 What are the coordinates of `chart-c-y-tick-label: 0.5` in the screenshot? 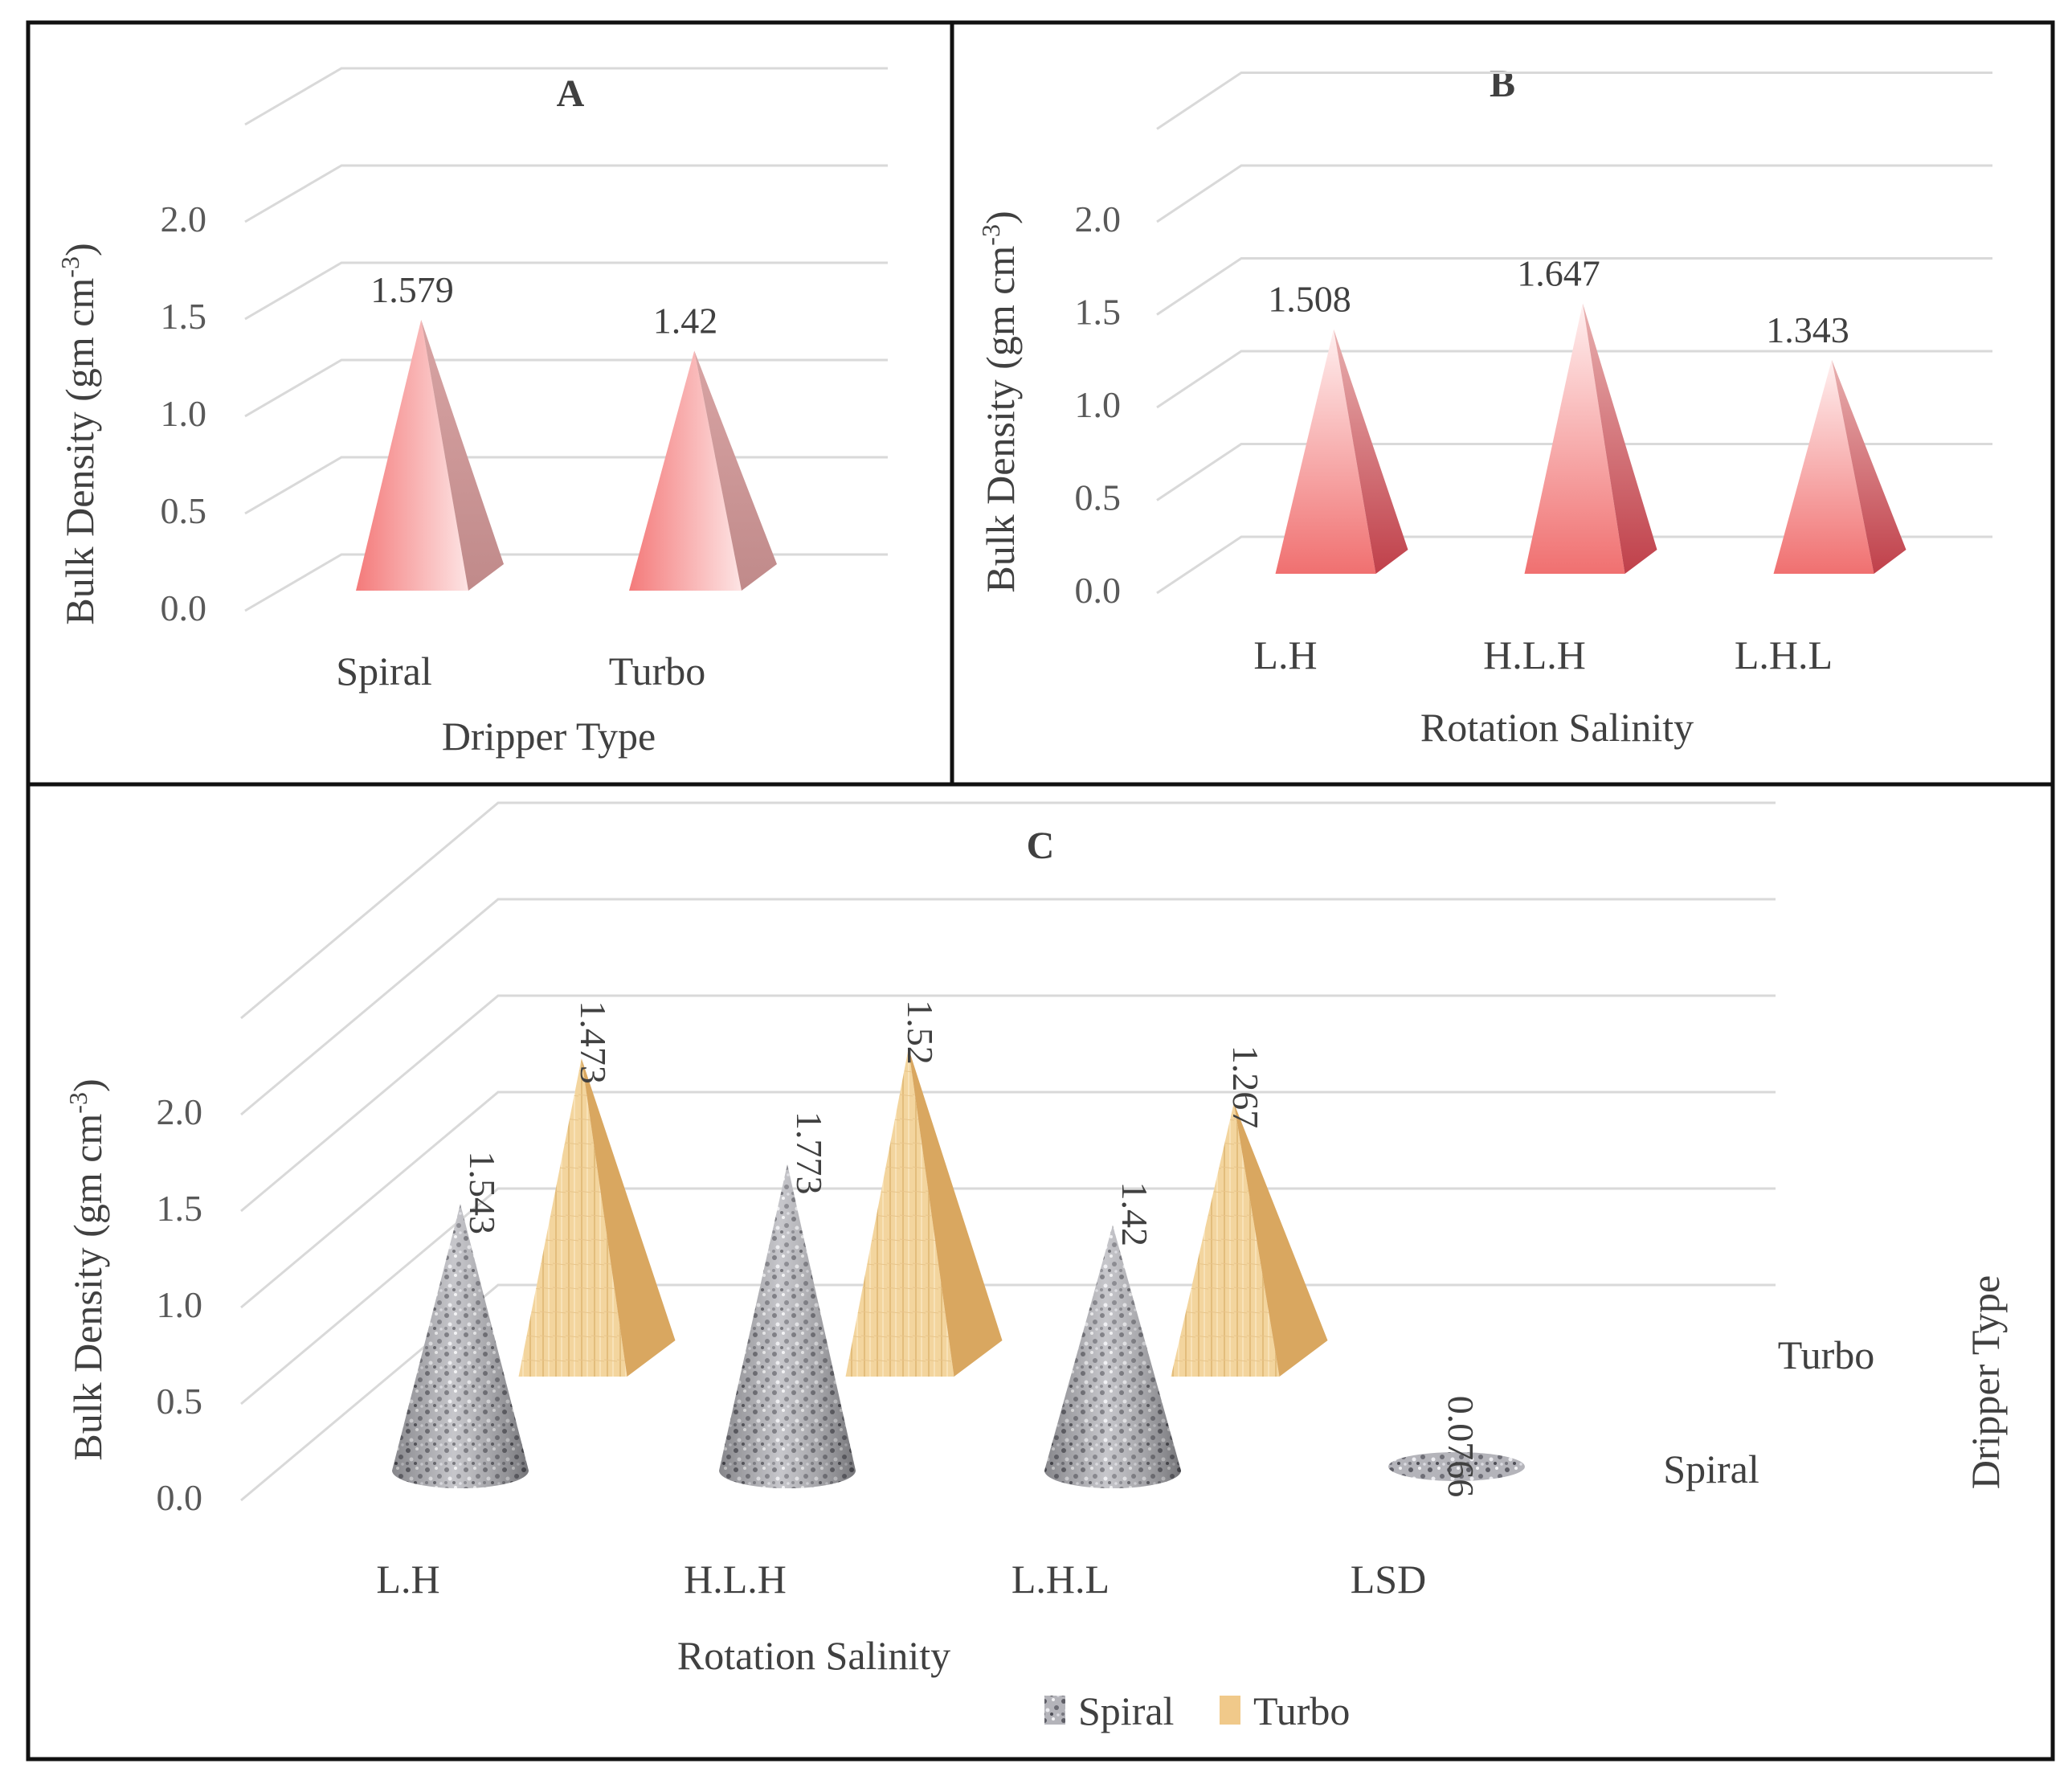 It's located at (180, 1401).